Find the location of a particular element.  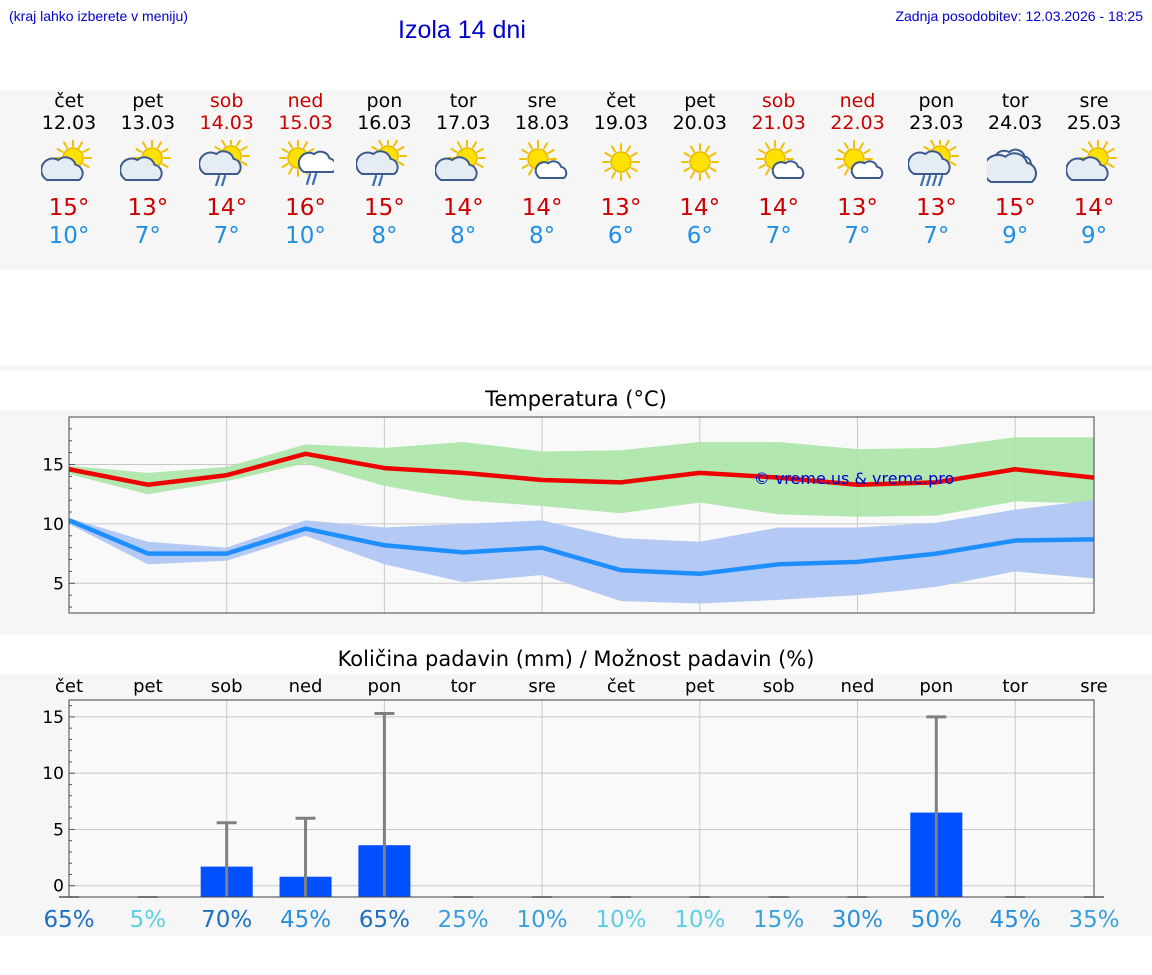

forecast-day: čet 19.03 13° 6° is located at coordinates (621, 170).